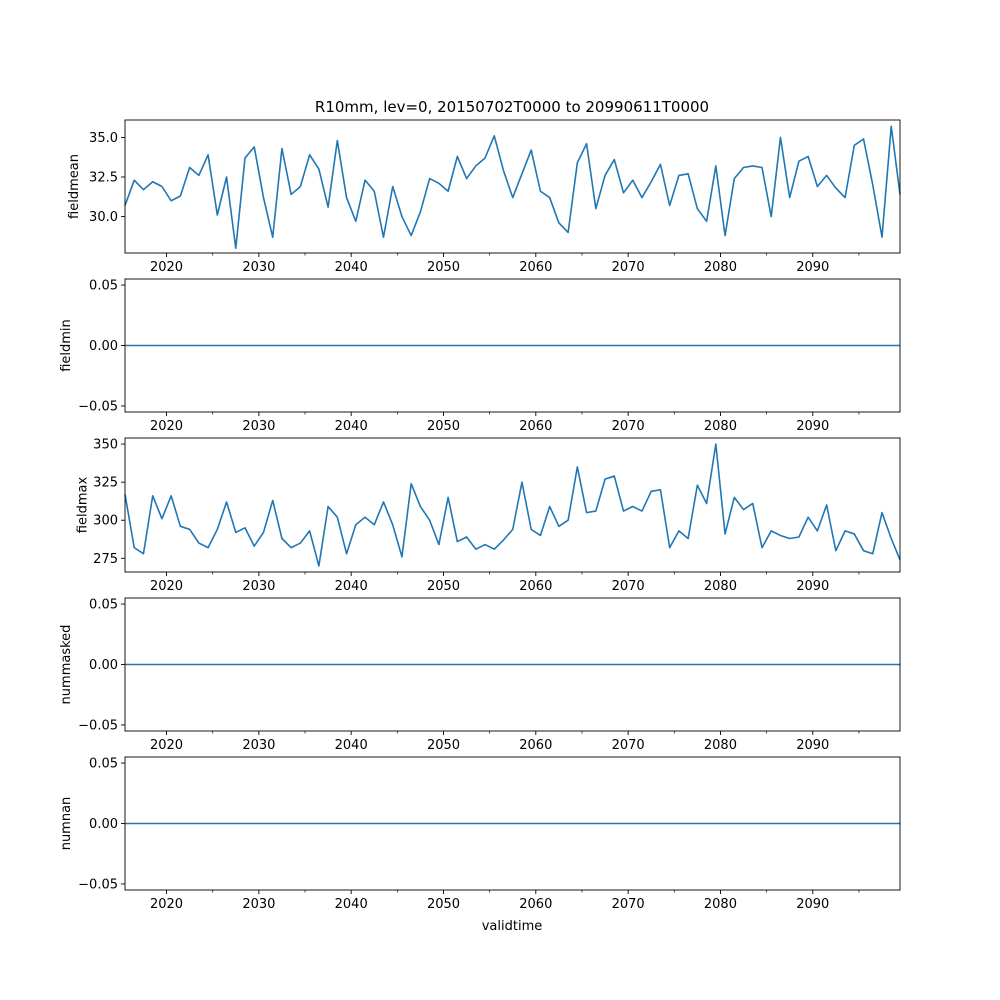 The image size is (1000, 1000). What do you see at coordinates (66, 824) in the screenshot?
I see `y-axis-label-numnan: numnan` at bounding box center [66, 824].